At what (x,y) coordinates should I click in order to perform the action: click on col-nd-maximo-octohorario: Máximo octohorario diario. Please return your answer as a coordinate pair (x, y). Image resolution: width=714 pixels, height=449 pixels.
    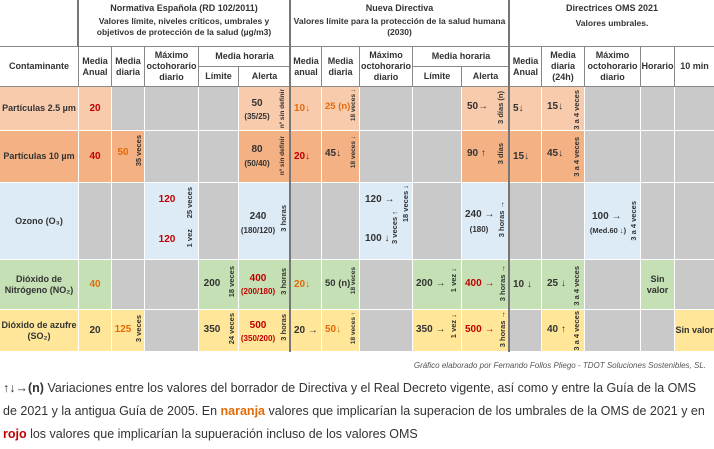
    Looking at the image, I should click on (386, 67).